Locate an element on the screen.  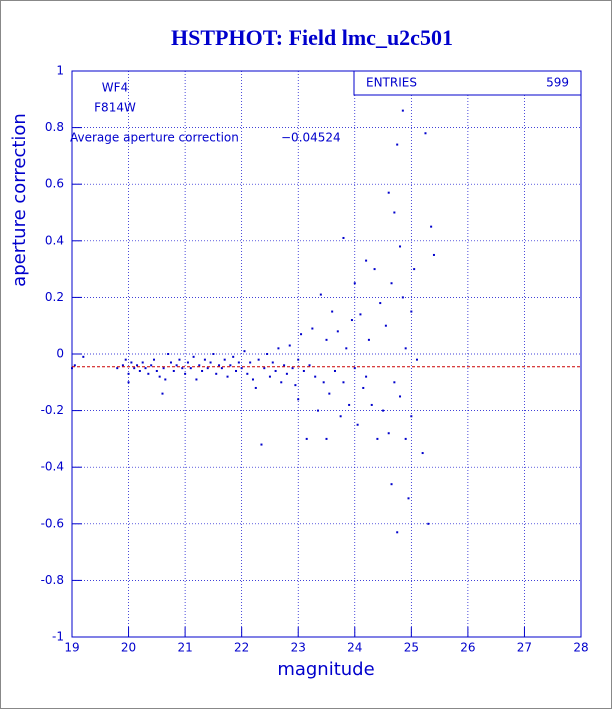
annotation: F814W is located at coordinates (115, 108).